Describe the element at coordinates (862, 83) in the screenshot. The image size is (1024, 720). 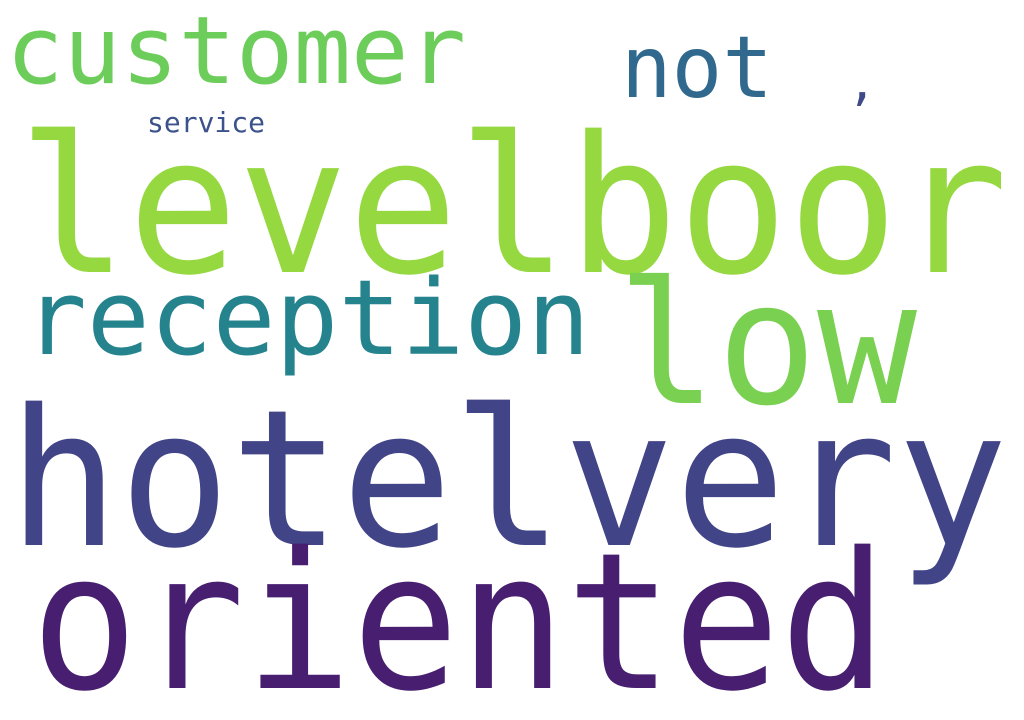
I see `word-comma: ,` at that location.